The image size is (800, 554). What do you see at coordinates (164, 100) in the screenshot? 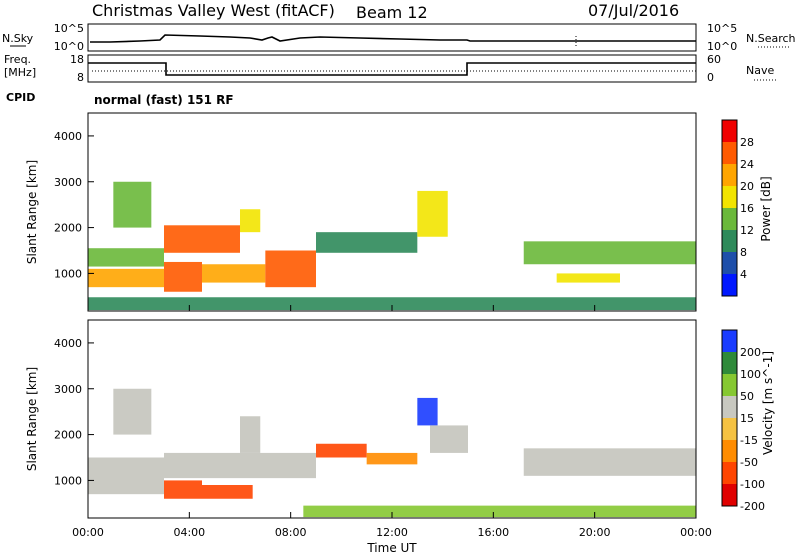
I see `mode-text: normal (fast) 151 RF` at bounding box center [164, 100].